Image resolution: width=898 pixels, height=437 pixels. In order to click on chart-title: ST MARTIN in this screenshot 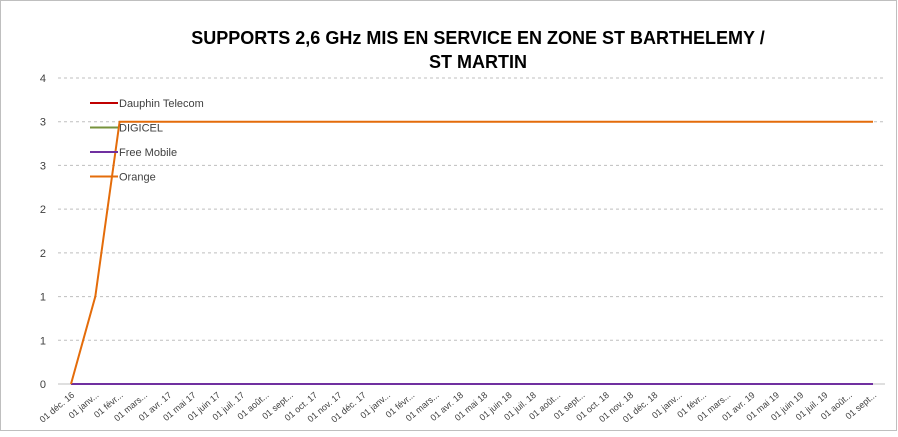, I will do `click(478, 62)`.